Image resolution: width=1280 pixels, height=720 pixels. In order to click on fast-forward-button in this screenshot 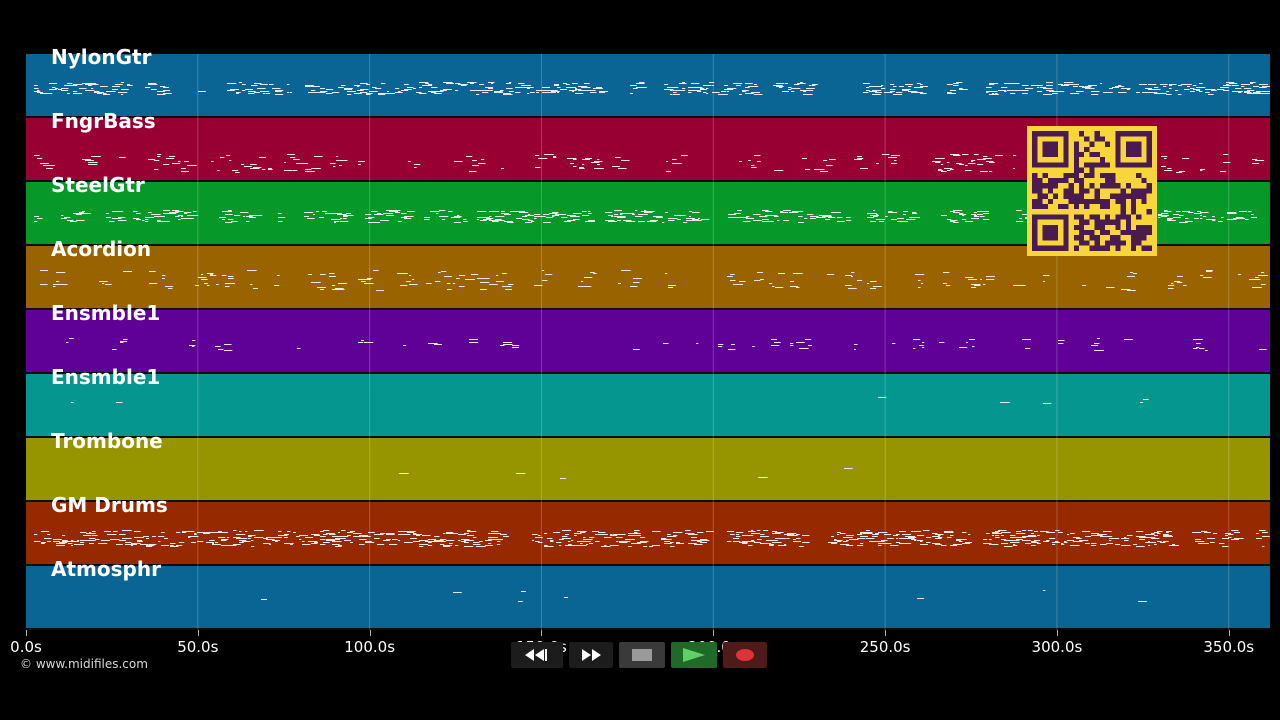, I will do `click(591, 655)`.